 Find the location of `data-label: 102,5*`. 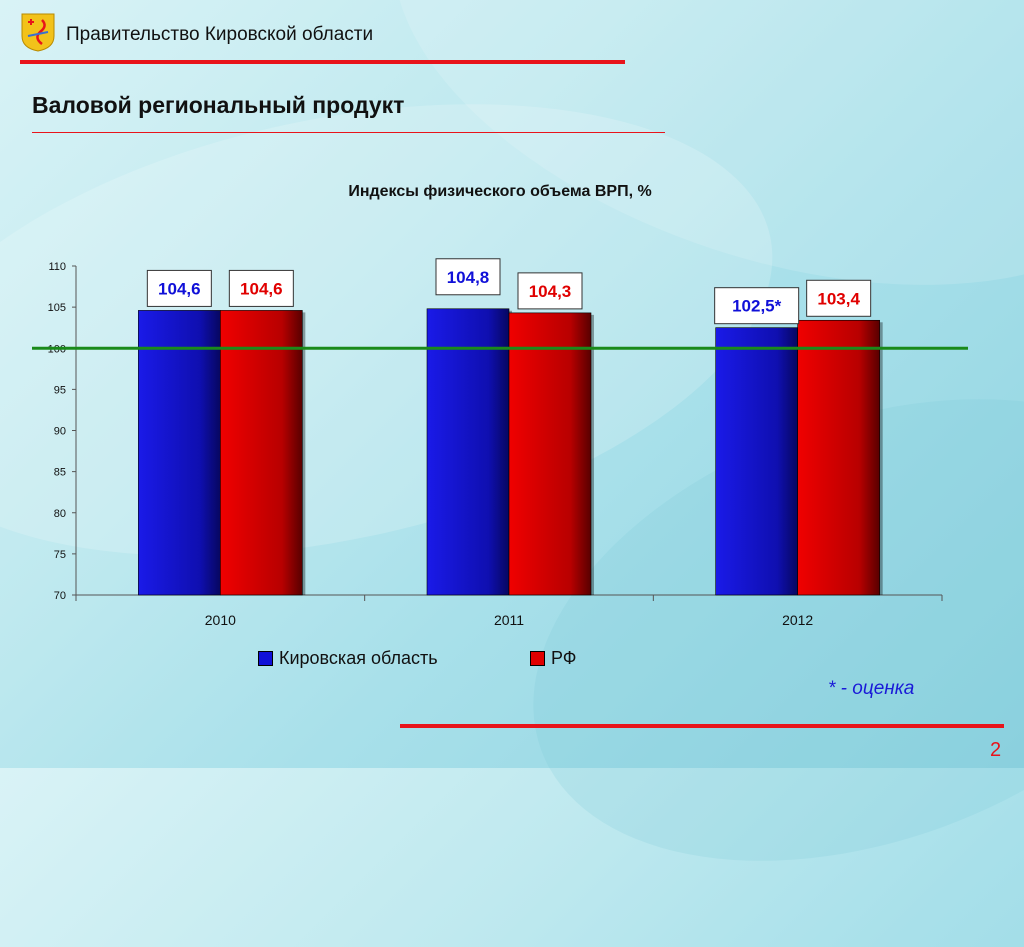

data-label: 102,5* is located at coordinates (757, 306).